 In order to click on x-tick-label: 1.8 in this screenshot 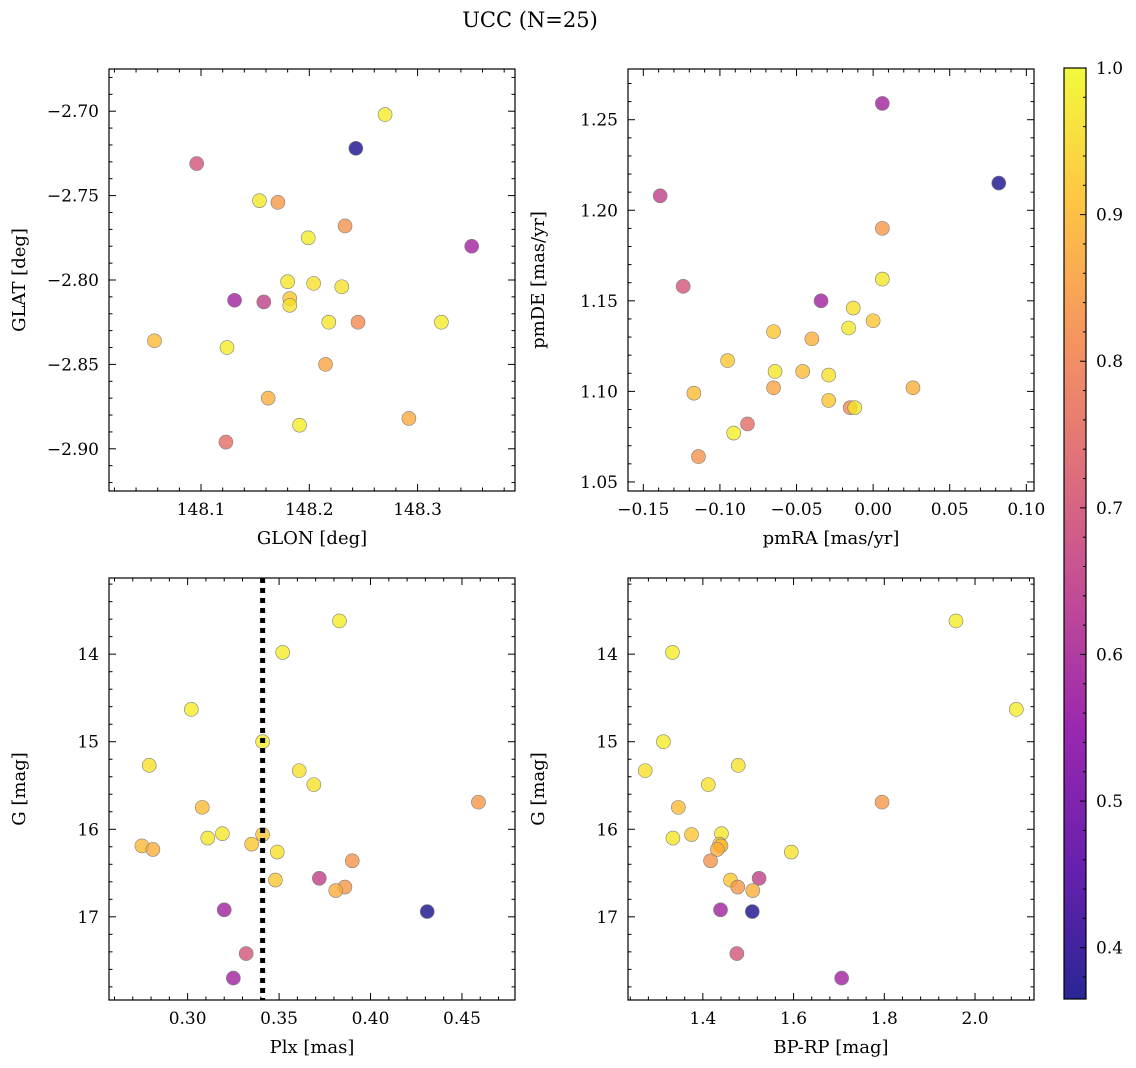, I will do `click(884, 1019)`.